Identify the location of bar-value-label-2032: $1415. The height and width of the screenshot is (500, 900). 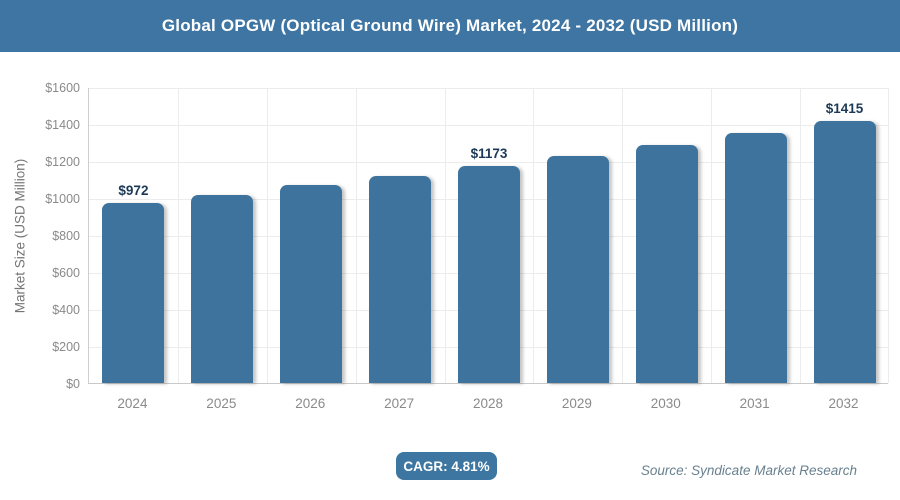
(844, 109).